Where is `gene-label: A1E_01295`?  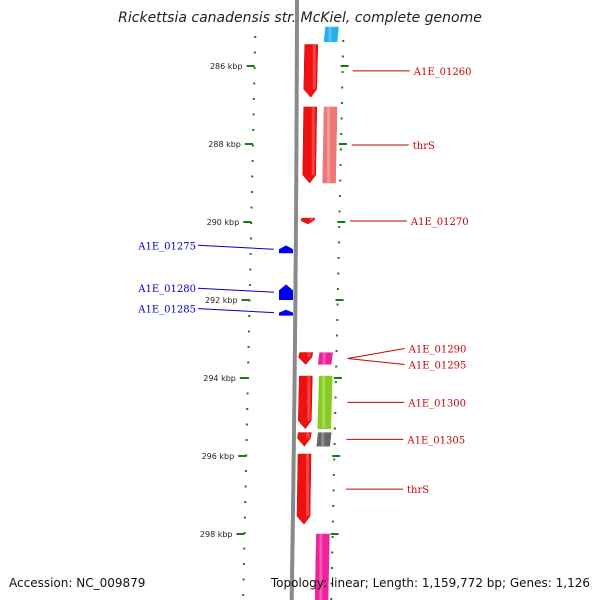 gene-label: A1E_01295 is located at coordinates (437, 366).